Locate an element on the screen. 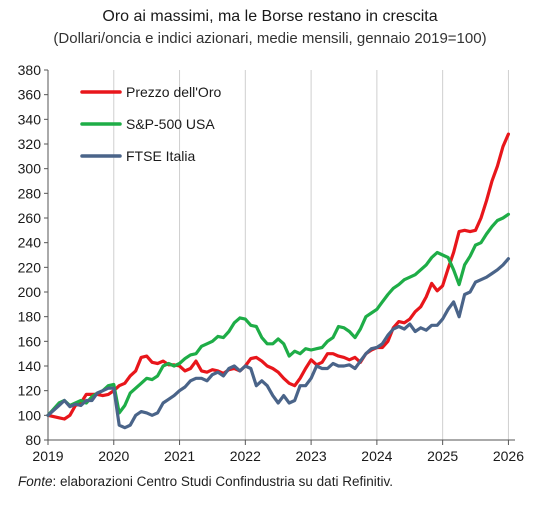 The height and width of the screenshot is (505, 540). x-tick-label-2024: 2024 is located at coordinates (376, 456).